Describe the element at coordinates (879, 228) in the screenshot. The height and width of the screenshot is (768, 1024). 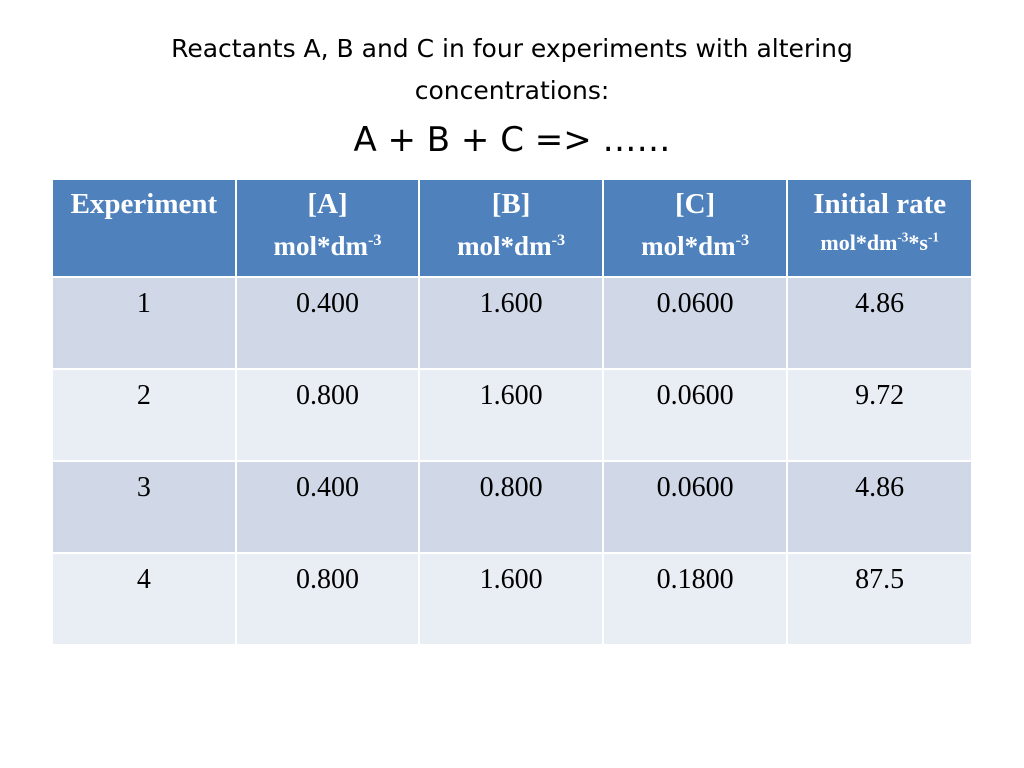
I see `header-initial-rate: Initial rate mol*dm-3*s-1` at that location.